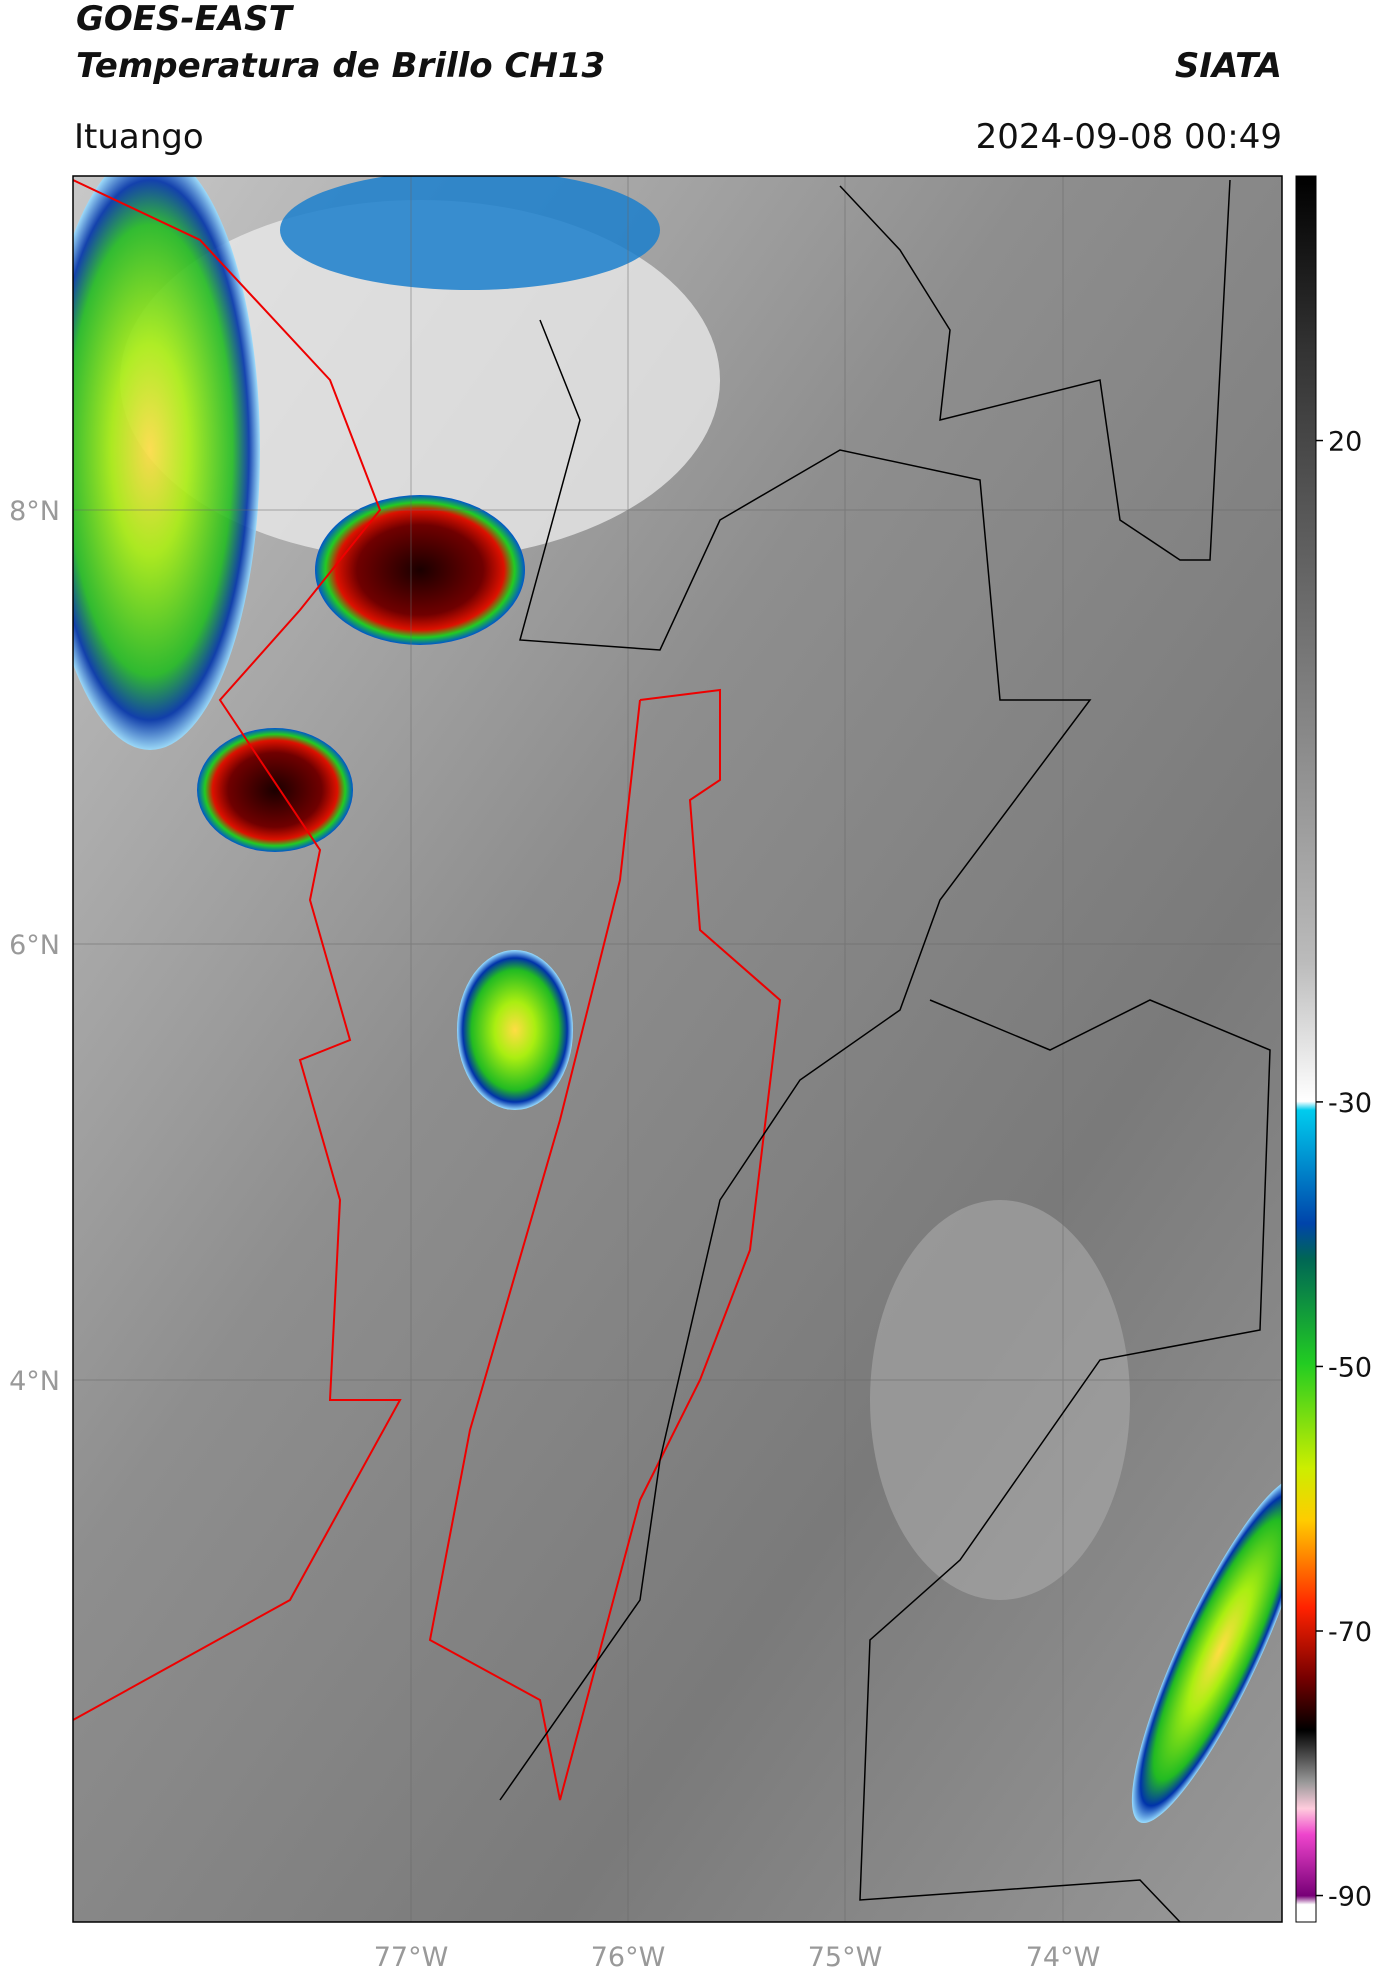 Image resolution: width=1384 pixels, height=1985 pixels. I want to click on department-boundary, so click(605, 1244).